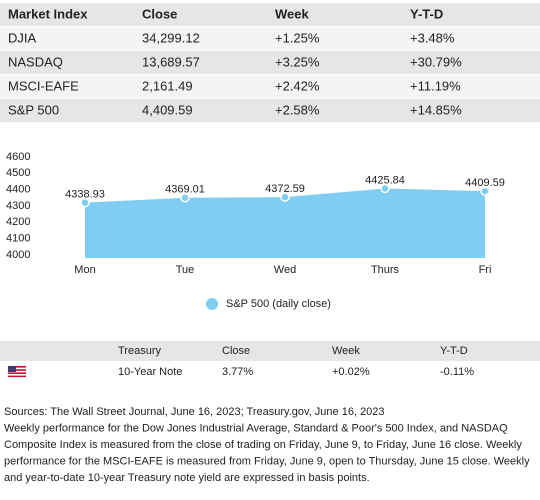  Describe the element at coordinates (457, 372) in the screenshot. I see `table-cell: -0.11%` at that location.